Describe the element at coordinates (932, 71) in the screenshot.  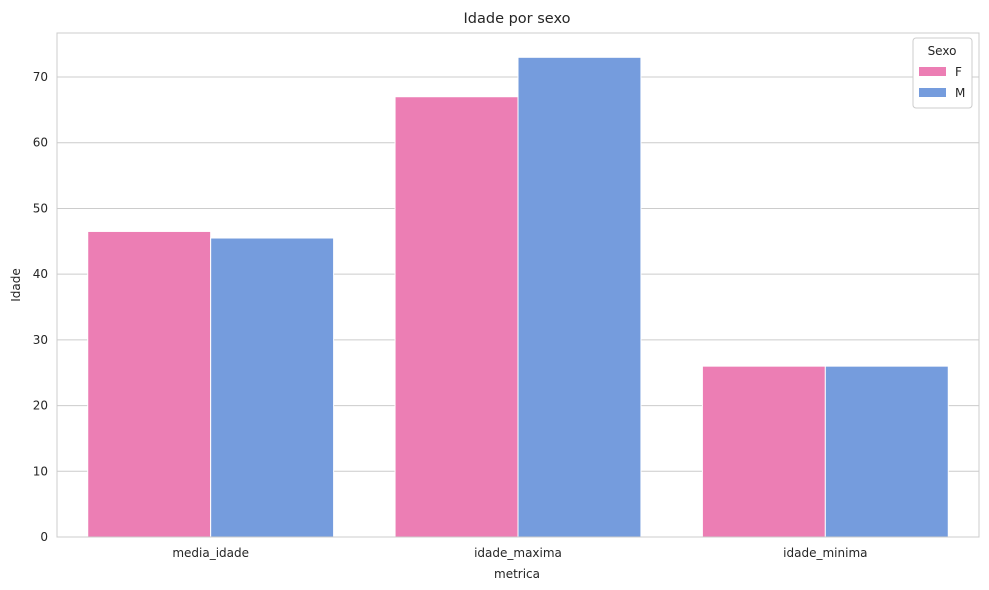
I see `legend-swatch-f` at that location.